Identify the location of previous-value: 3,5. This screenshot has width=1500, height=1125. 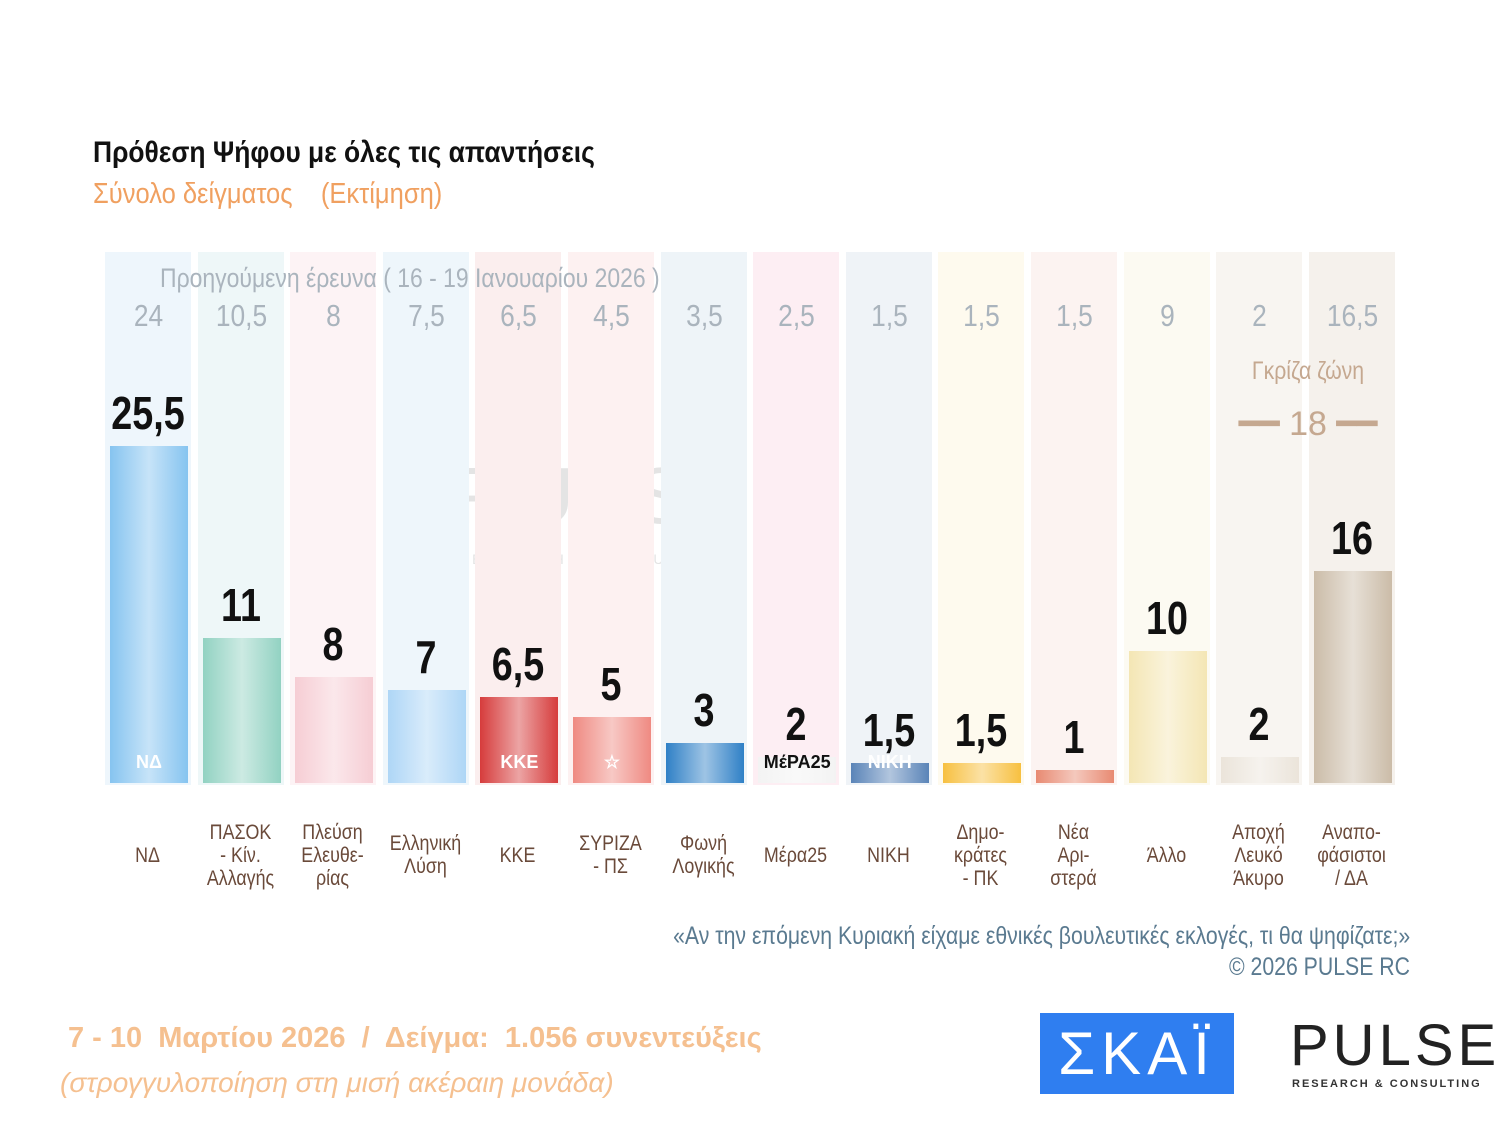
(704, 315).